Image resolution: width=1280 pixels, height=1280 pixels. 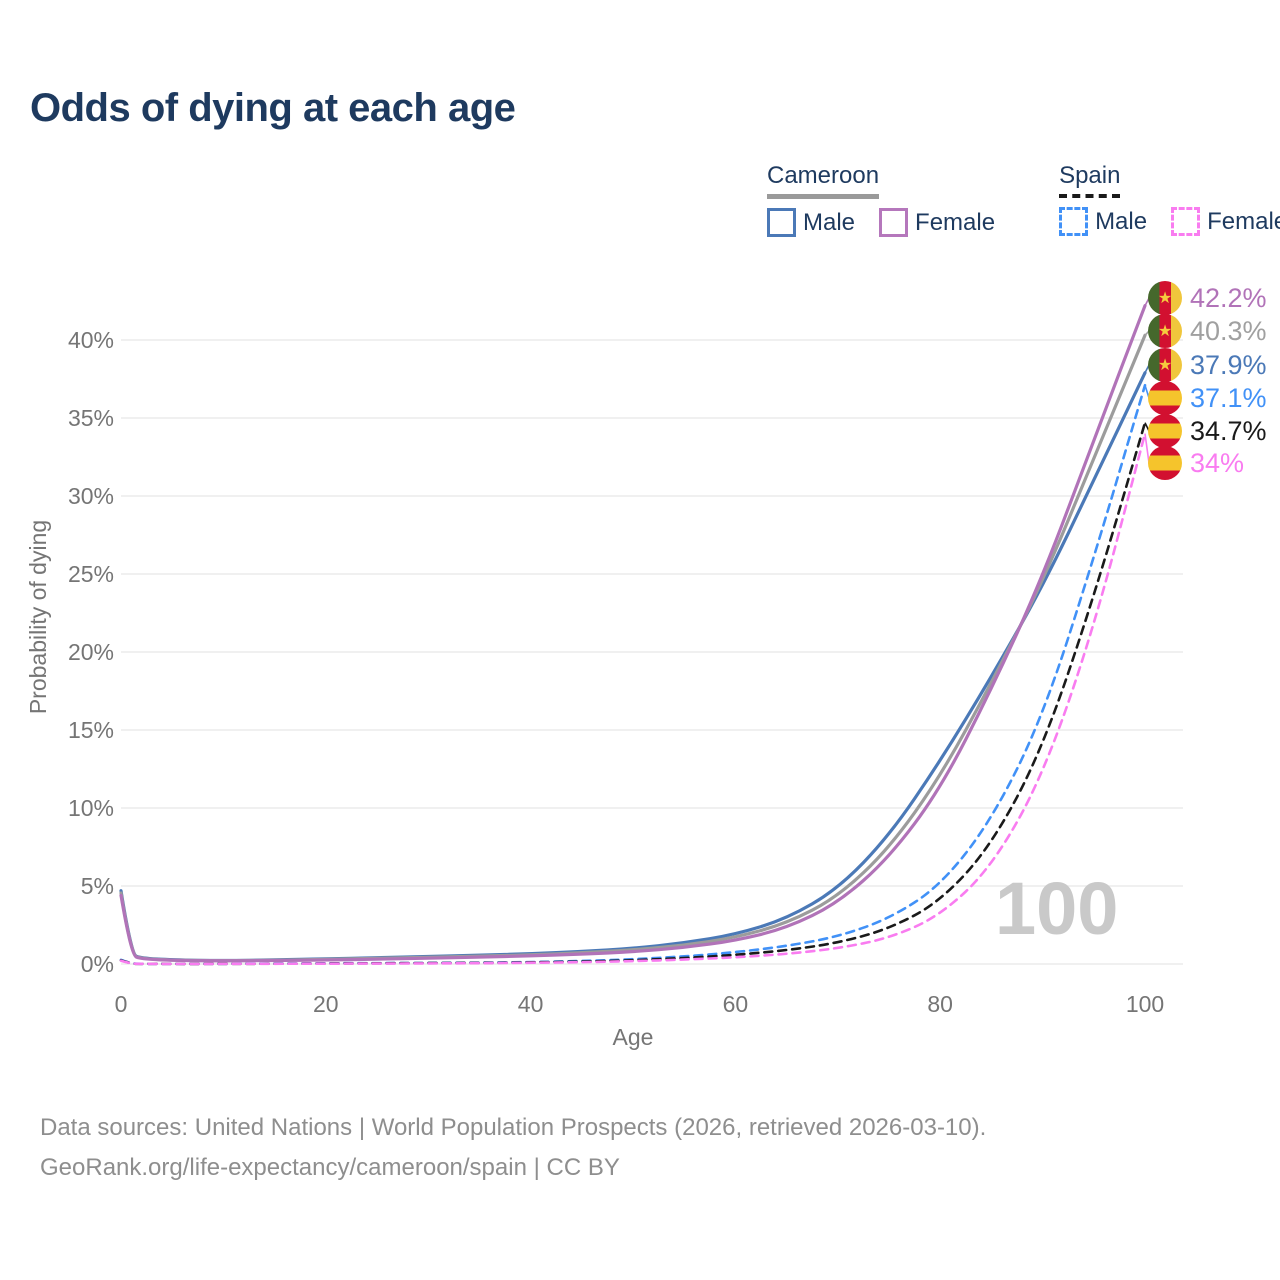 I want to click on legend-header-spain: Spain, so click(x=1090, y=180).